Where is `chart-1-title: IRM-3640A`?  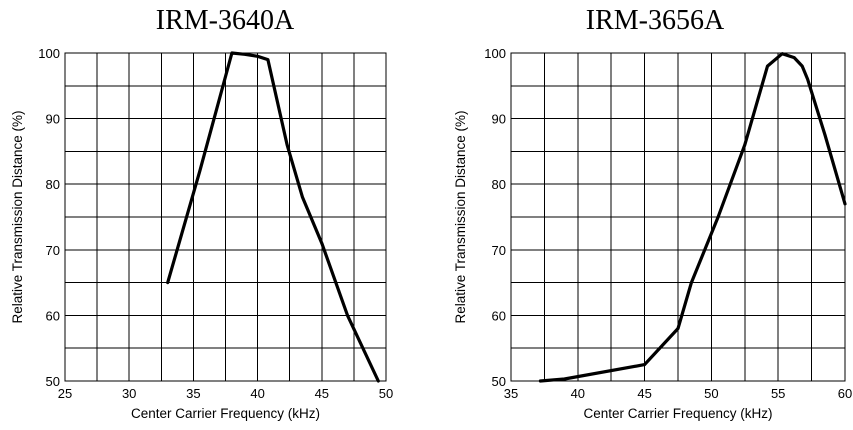 chart-1-title: IRM-3640A is located at coordinates (225, 20).